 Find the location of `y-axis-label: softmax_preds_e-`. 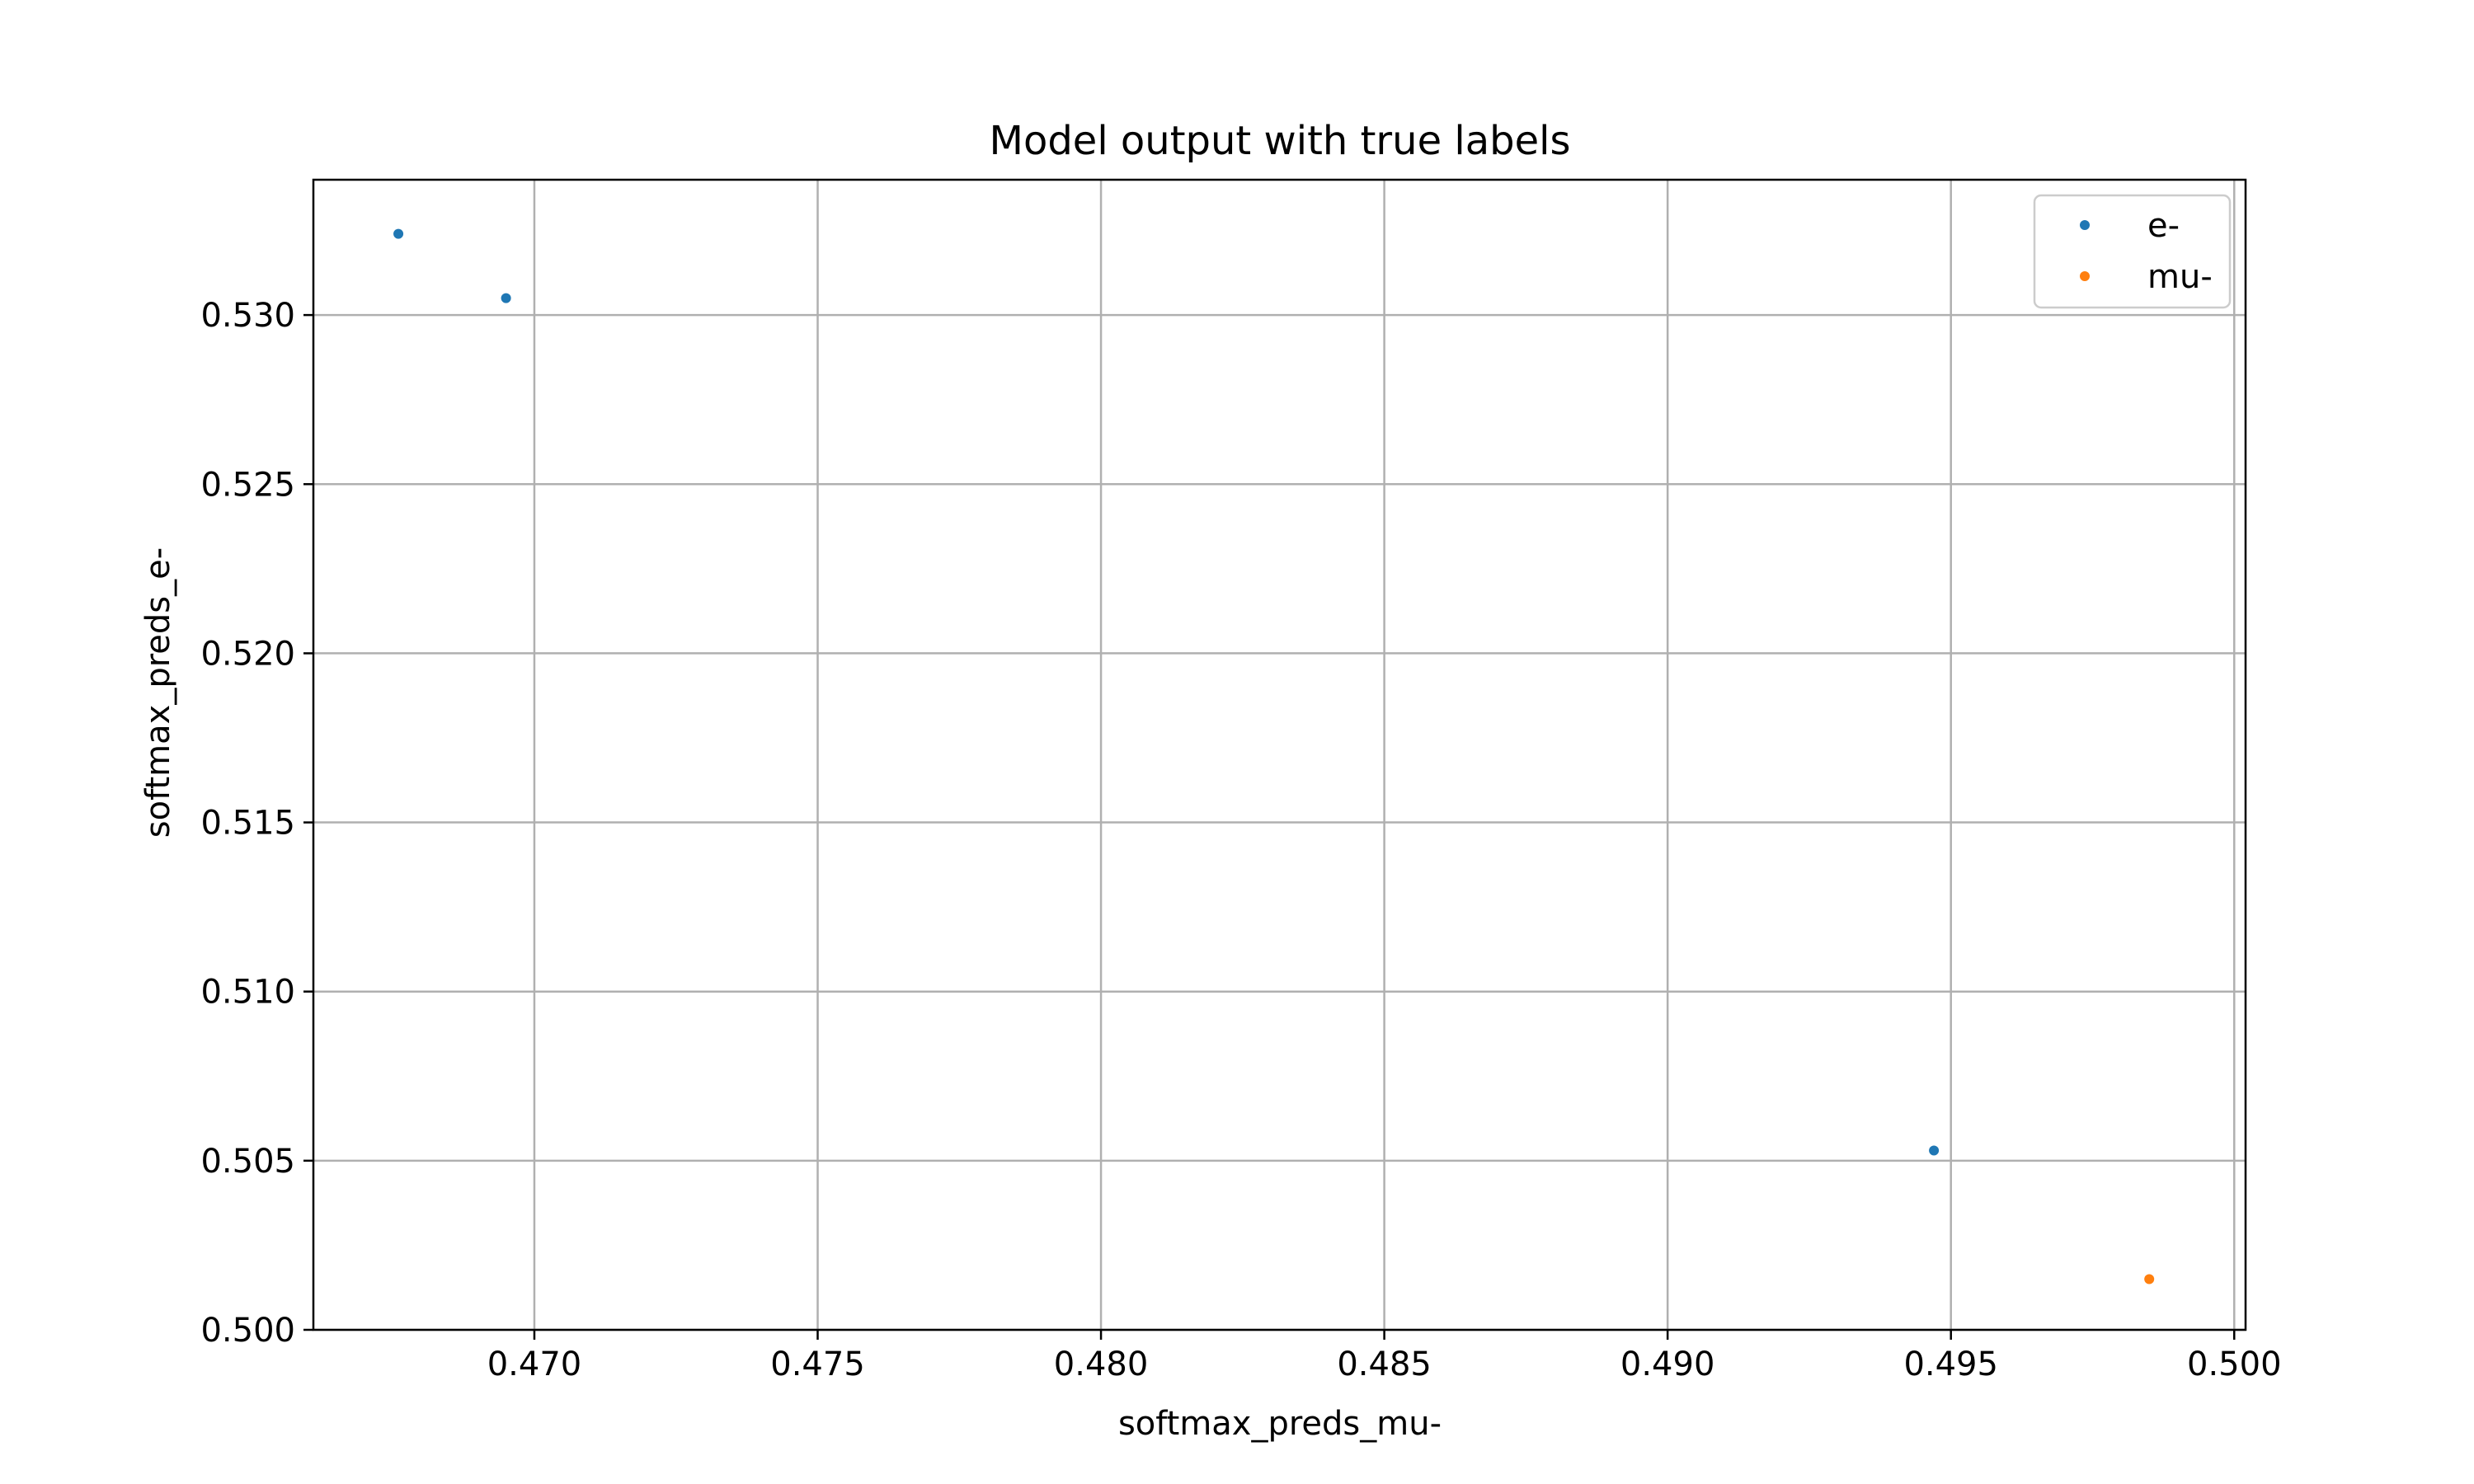

y-axis-label: softmax_preds_e- is located at coordinates (158, 692).